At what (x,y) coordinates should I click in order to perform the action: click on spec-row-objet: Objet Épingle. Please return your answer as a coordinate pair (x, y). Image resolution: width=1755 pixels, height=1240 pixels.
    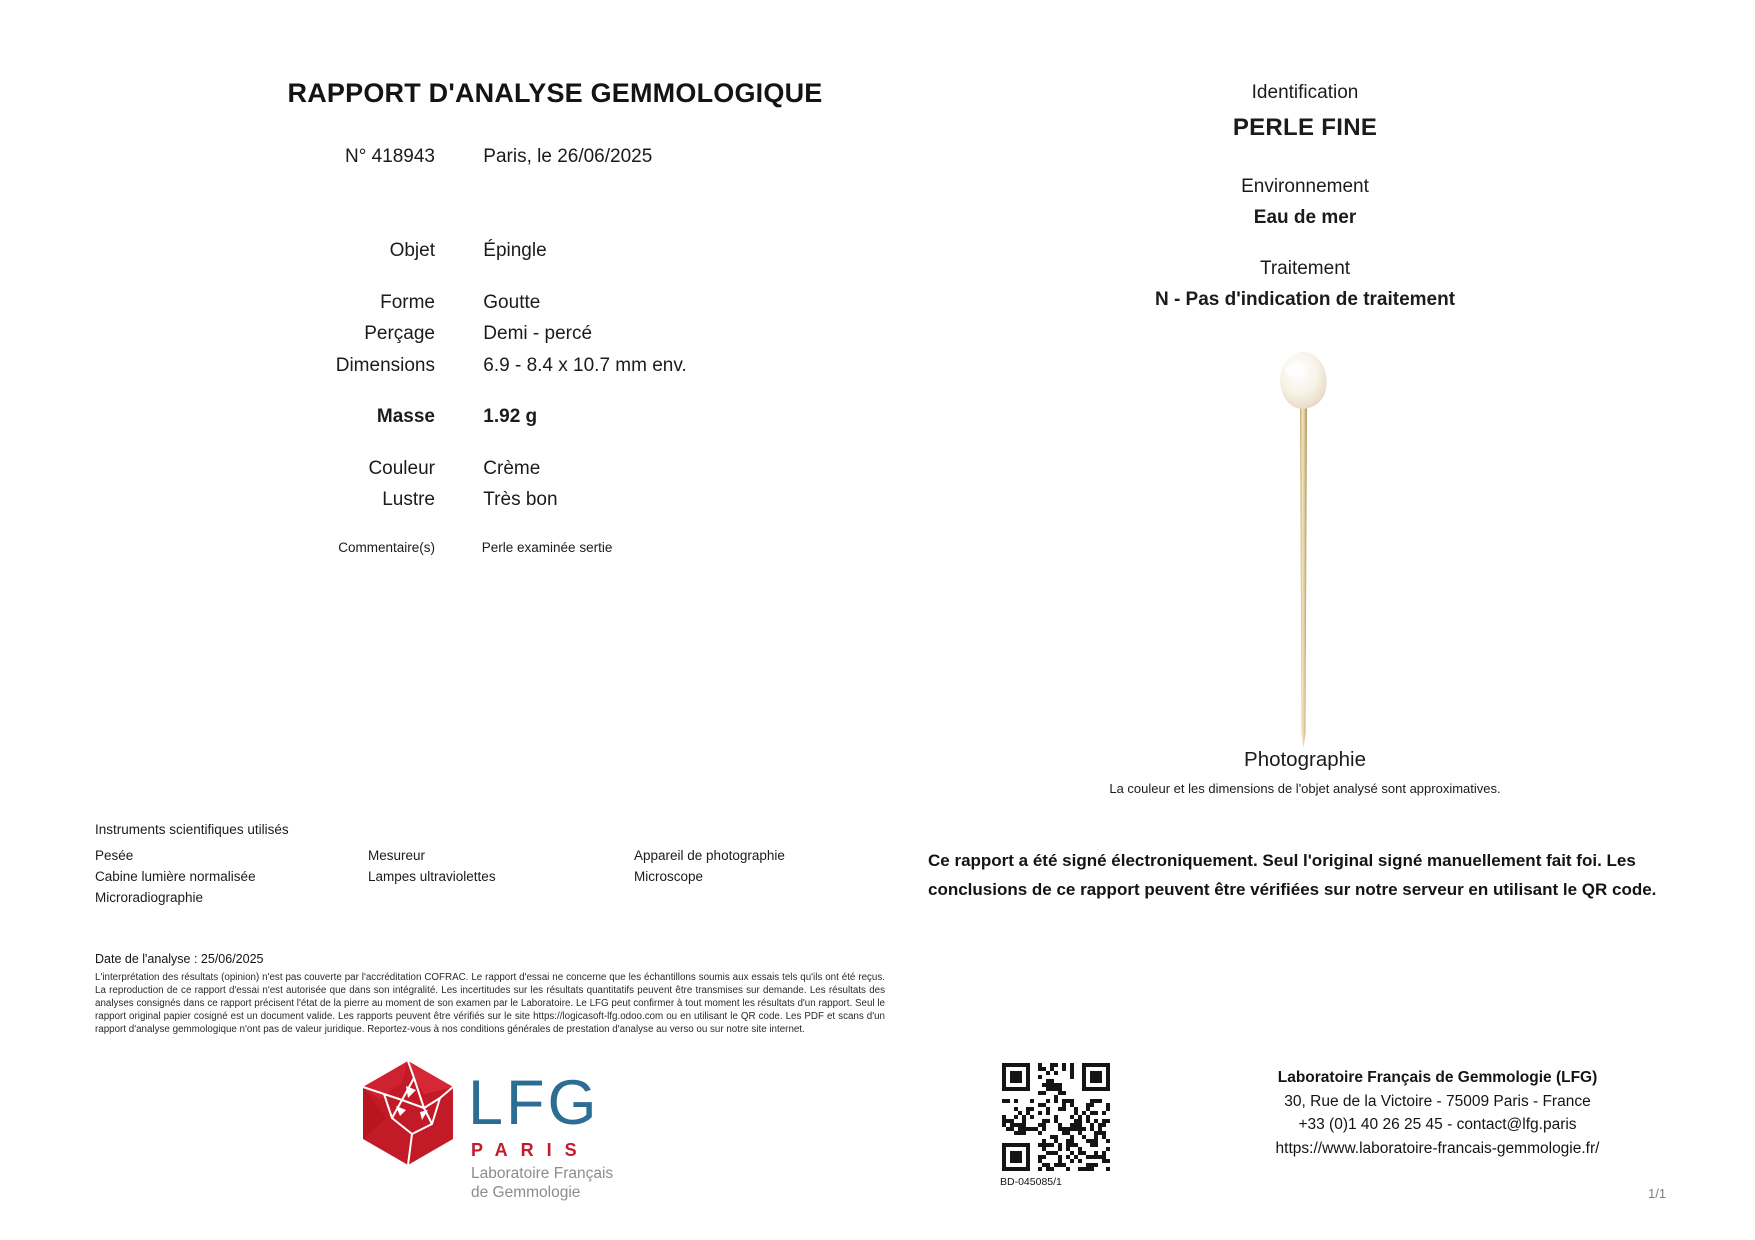
    Looking at the image, I should click on (435, 251).